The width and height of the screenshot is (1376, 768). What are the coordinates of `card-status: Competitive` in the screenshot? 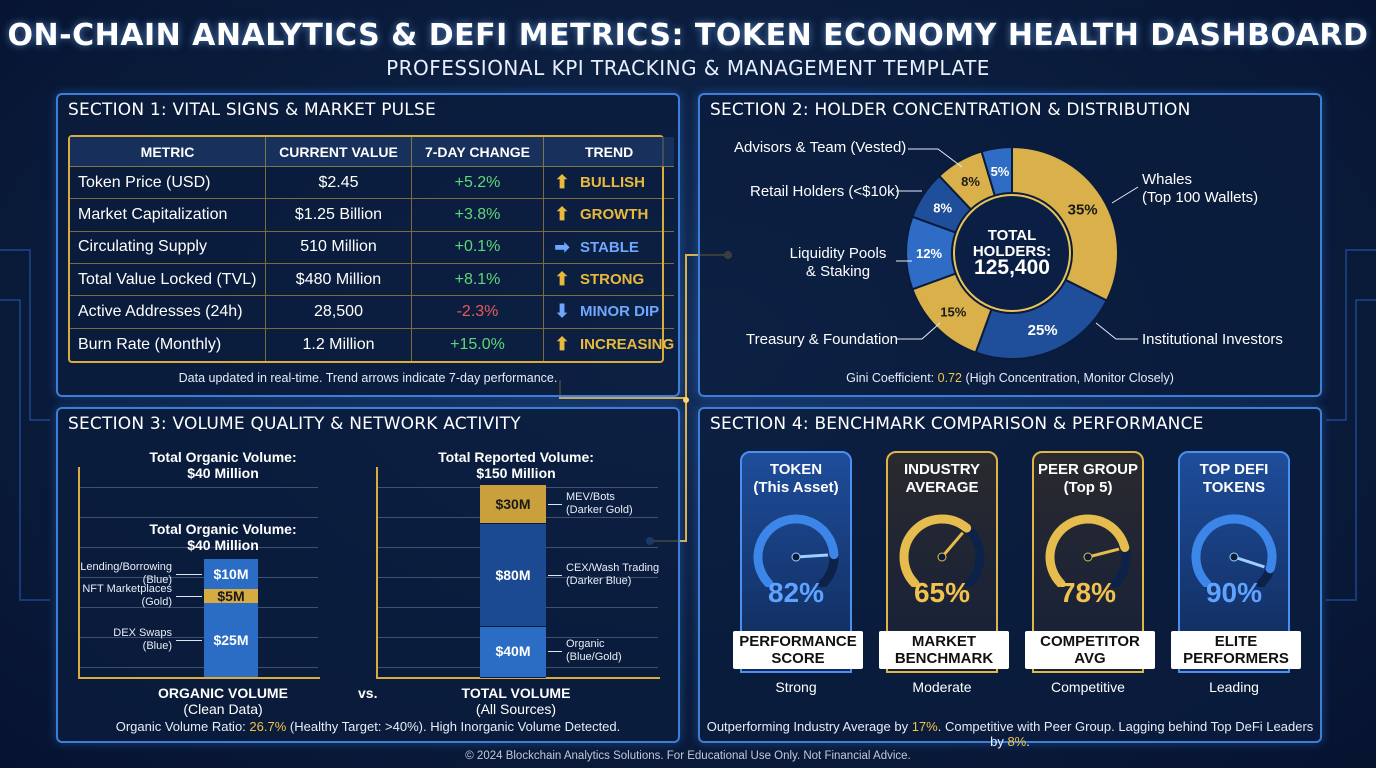 It's located at (1088, 687).